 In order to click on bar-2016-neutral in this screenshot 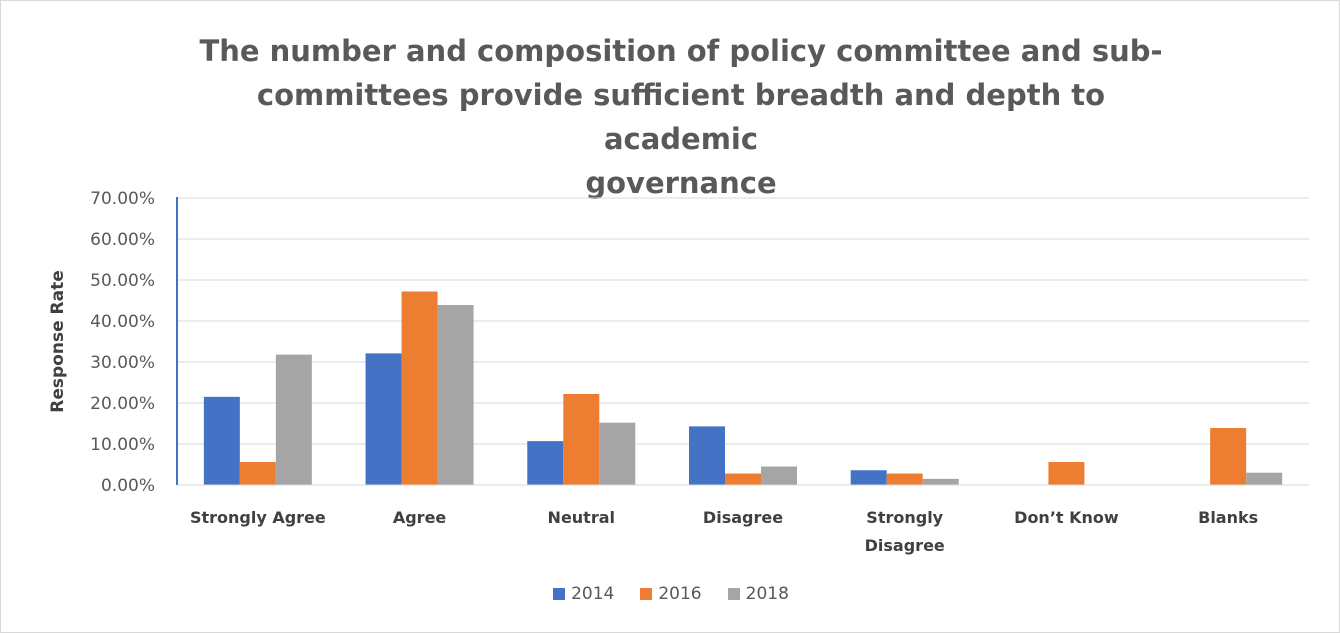, I will do `click(581, 439)`.